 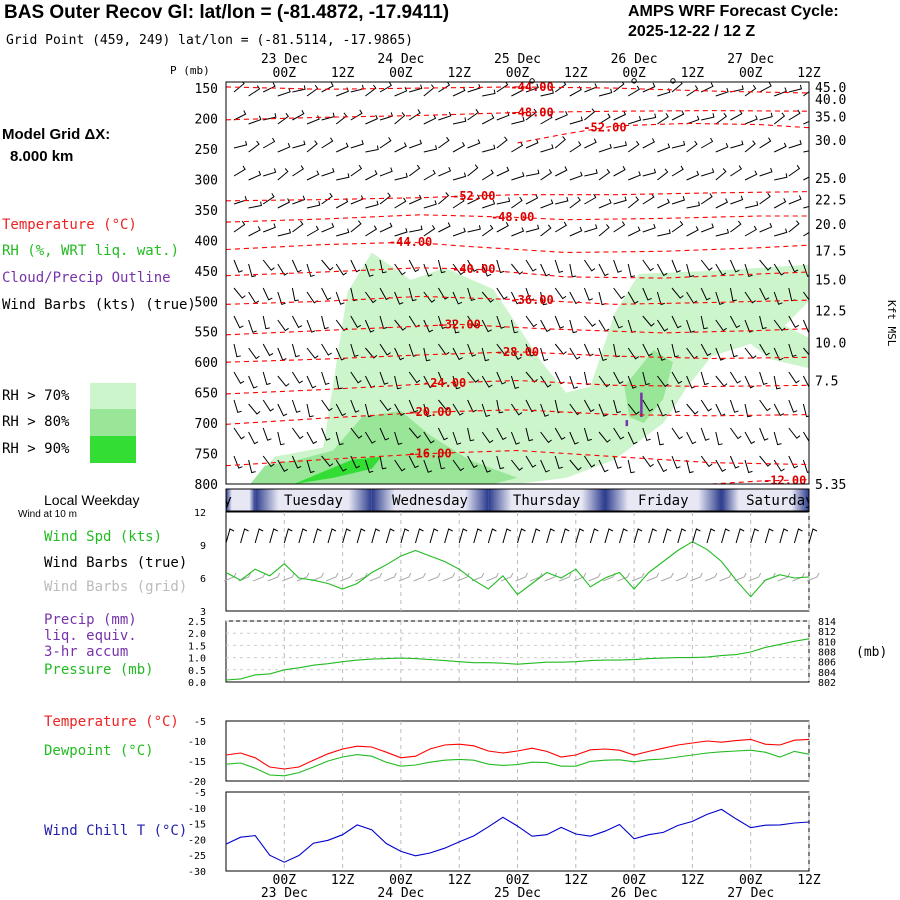 I want to click on pressure-y-tick: 806, so click(x=827, y=663).